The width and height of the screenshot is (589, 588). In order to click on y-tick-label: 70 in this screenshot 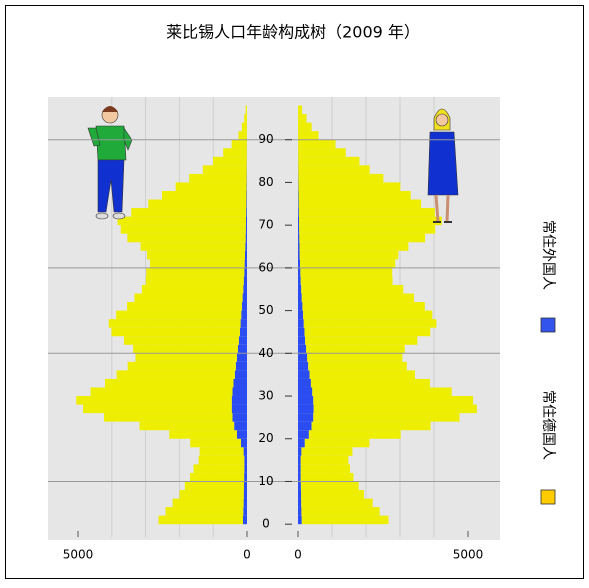, I will do `click(265, 225)`.